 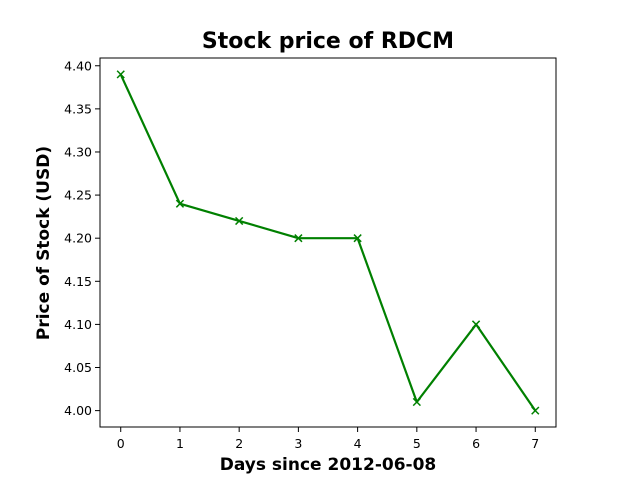 I want to click on x-tick-label: 6, so click(x=476, y=443).